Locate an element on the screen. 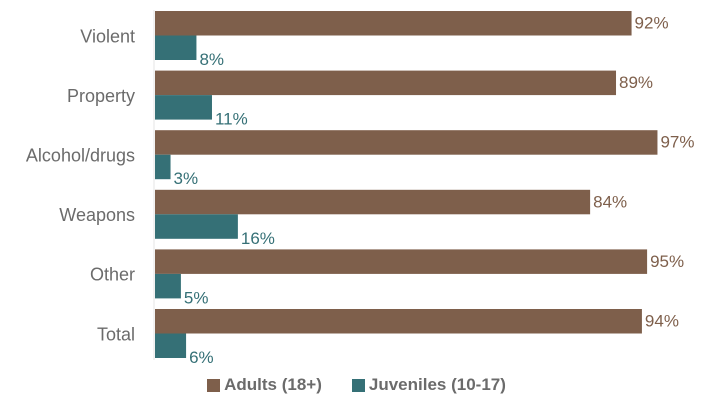 This screenshot has height=401, width=713. bar-juveniles-weapons is located at coordinates (196, 226).